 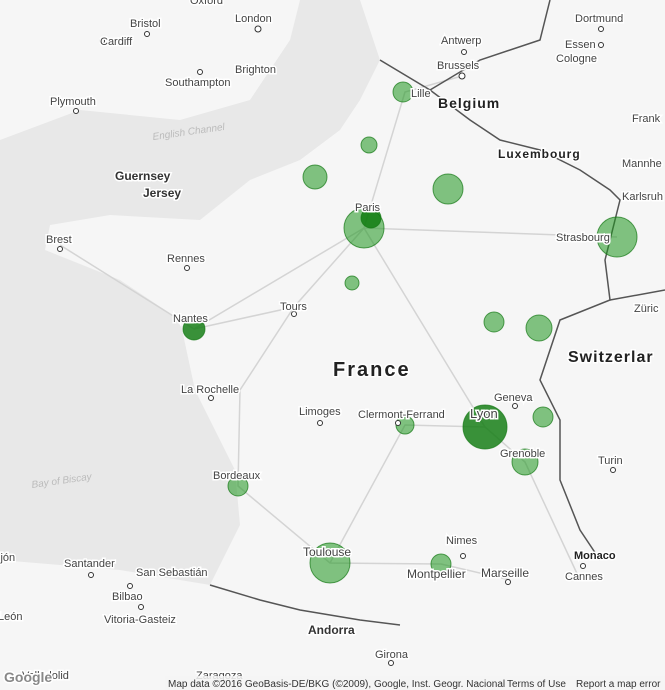 What do you see at coordinates (580, 45) in the screenshot?
I see `place-label: Essen` at bounding box center [580, 45].